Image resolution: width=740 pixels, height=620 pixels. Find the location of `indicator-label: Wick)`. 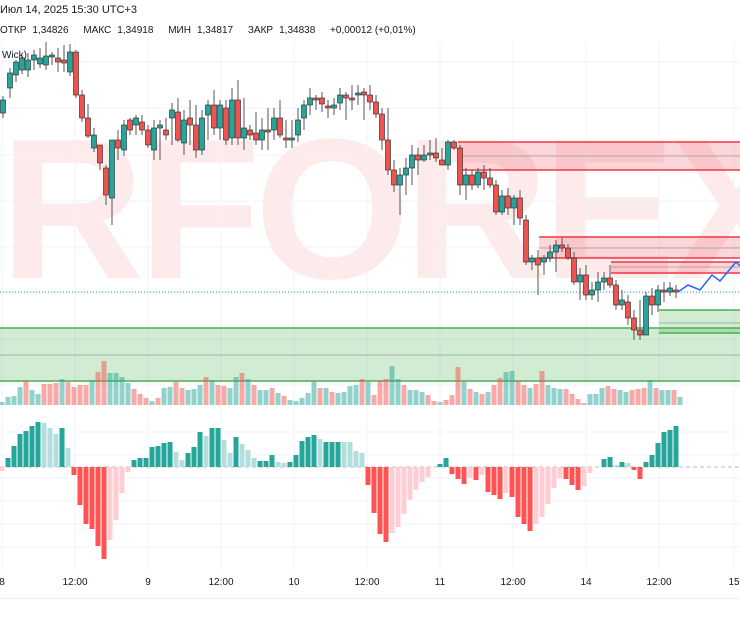

indicator-label: Wick) is located at coordinates (14, 55).